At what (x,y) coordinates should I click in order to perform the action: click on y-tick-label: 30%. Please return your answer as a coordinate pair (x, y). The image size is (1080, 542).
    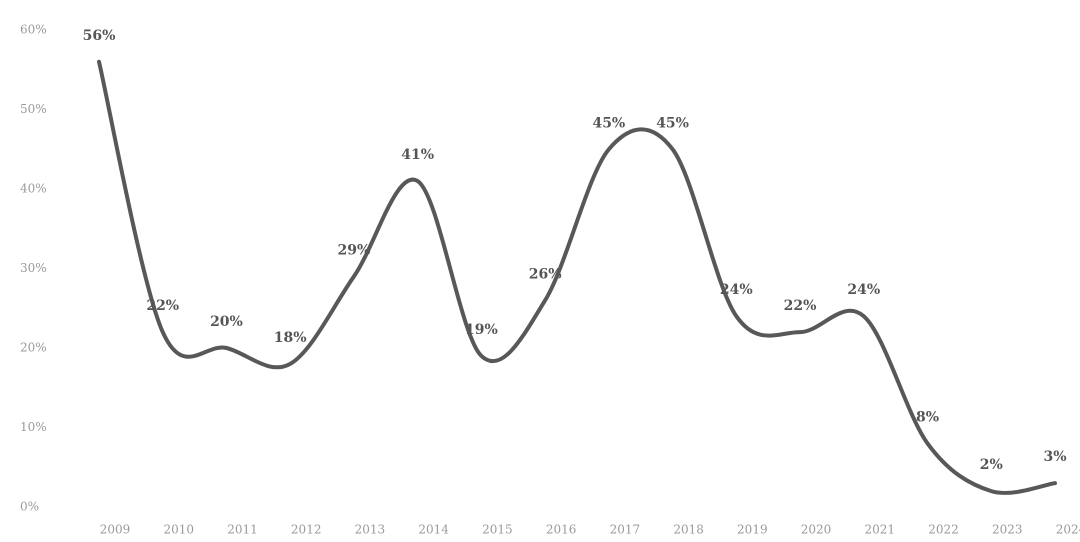
    Looking at the image, I should click on (33, 268).